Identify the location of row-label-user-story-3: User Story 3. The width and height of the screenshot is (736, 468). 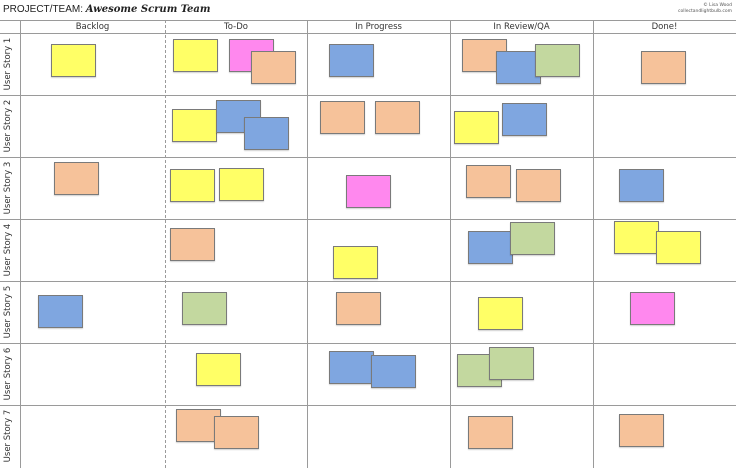
(8, 188).